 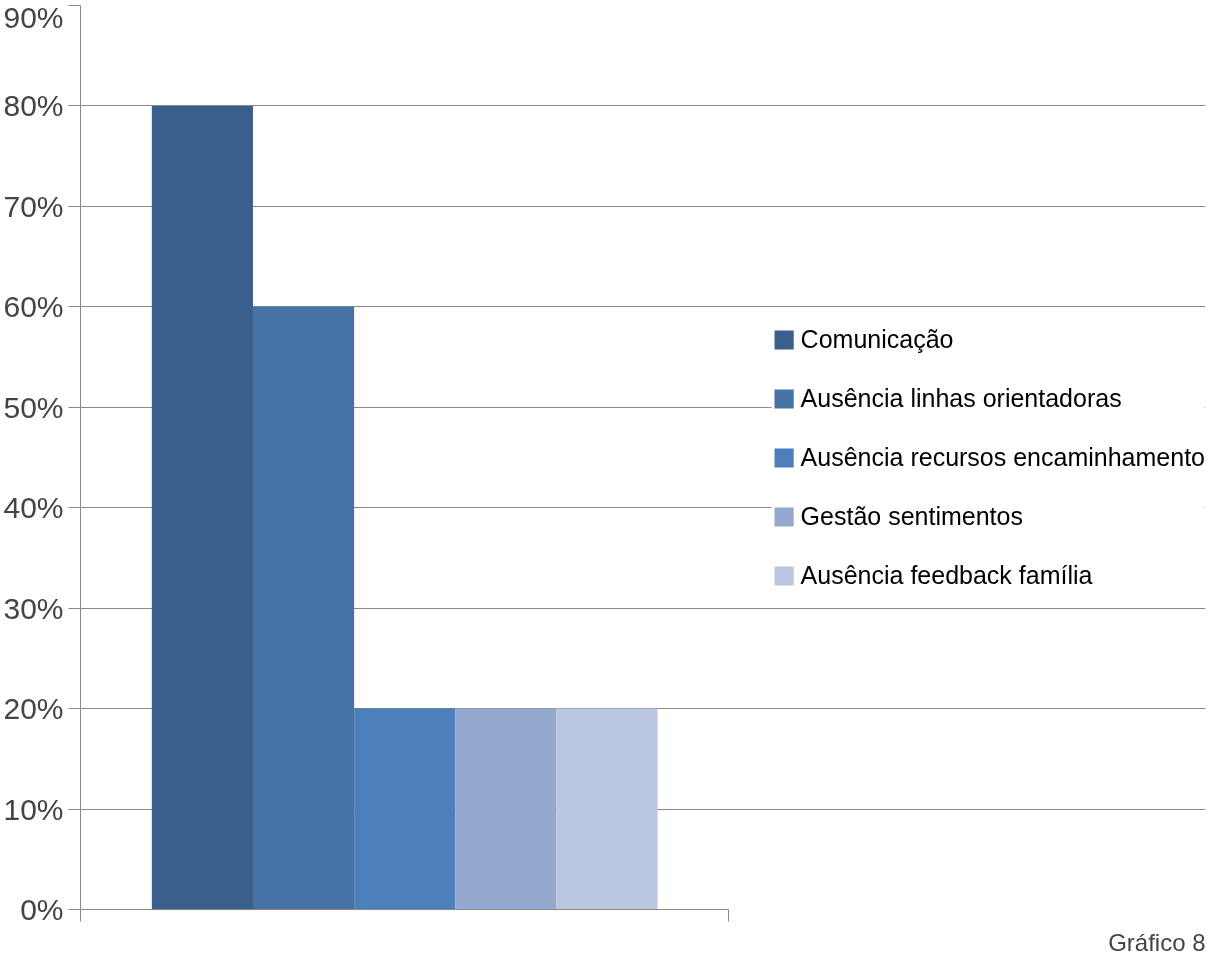 What do you see at coordinates (877, 339) in the screenshot?
I see `legend-label: Comunicação` at bounding box center [877, 339].